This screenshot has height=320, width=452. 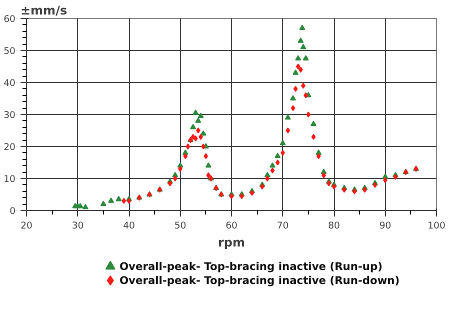 What do you see at coordinates (78, 226) in the screenshot?
I see `x-tick-label: 30` at bounding box center [78, 226].